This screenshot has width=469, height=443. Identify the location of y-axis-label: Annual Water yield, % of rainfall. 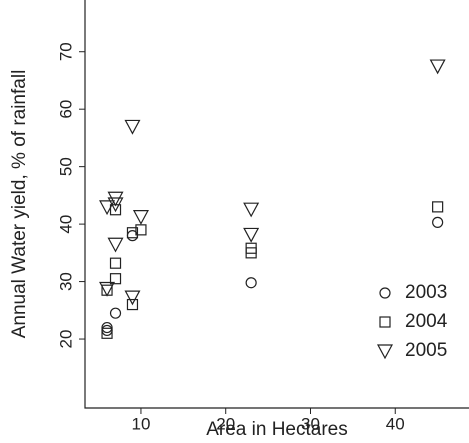
(19, 204).